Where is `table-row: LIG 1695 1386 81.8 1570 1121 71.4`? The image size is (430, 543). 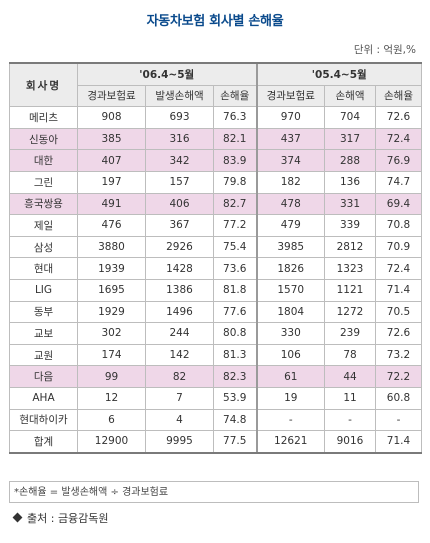 table-row: LIG 1695 1386 81.8 1570 1121 71.4 is located at coordinates (215, 290).